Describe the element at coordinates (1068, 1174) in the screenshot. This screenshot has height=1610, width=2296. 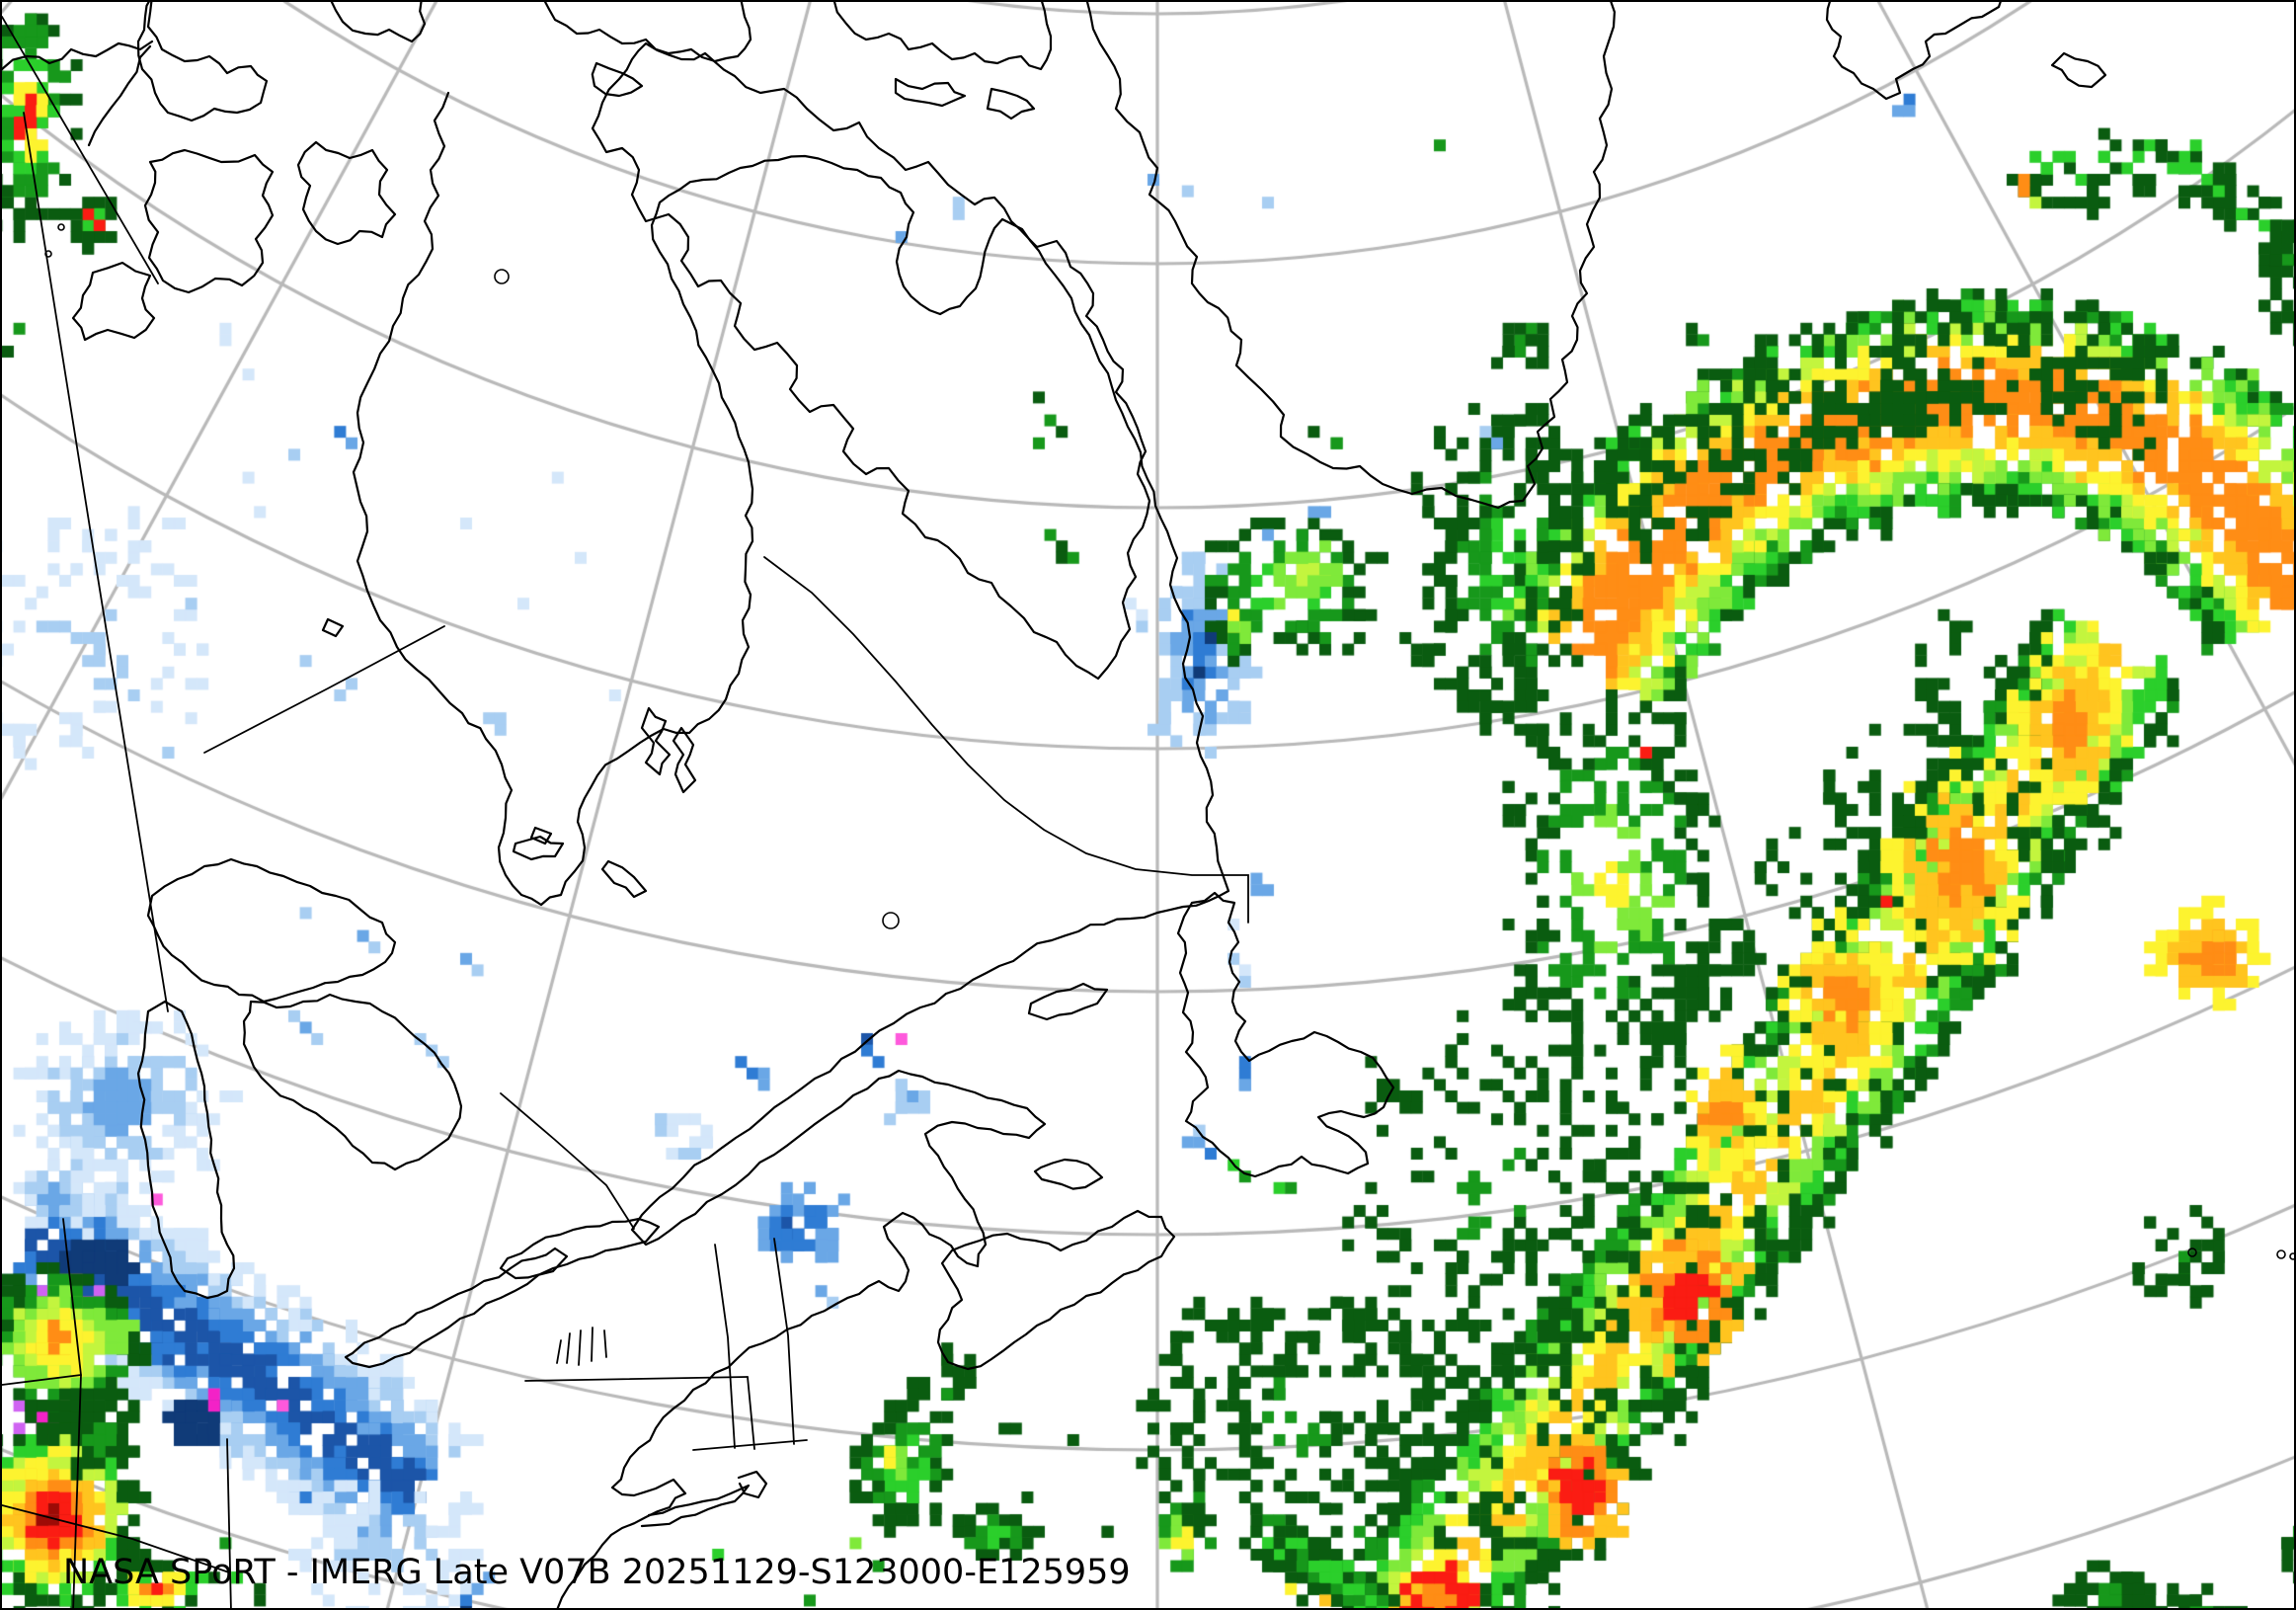
I see `coast-prince-edward-island` at that location.